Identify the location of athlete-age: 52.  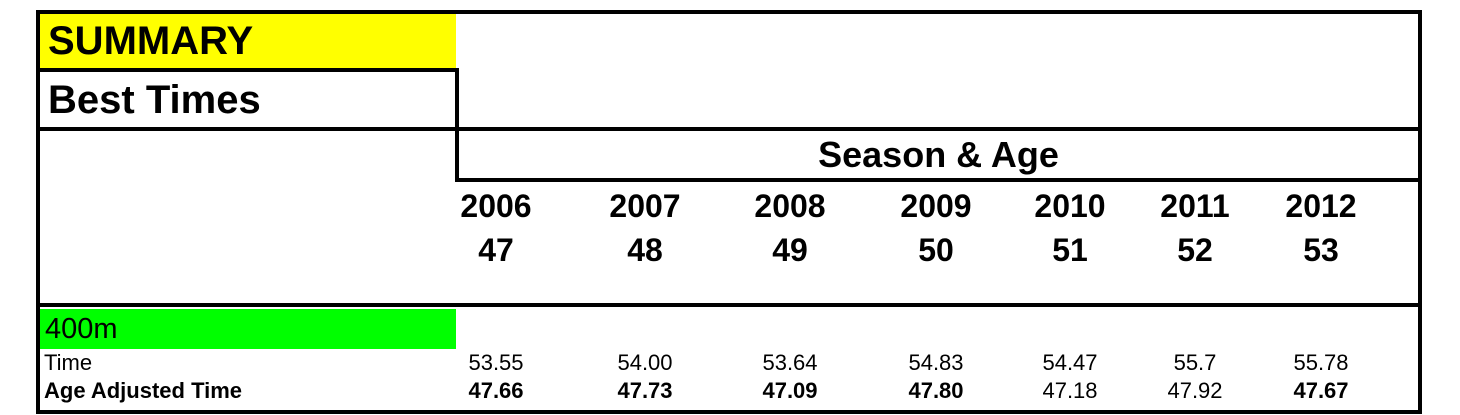
(1195, 250).